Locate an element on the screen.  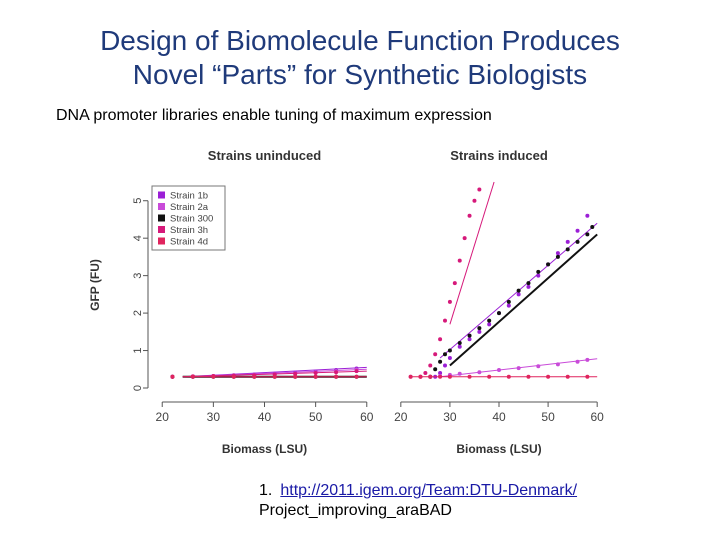
legend-entry: Strain 1b is located at coordinates (183, 196).